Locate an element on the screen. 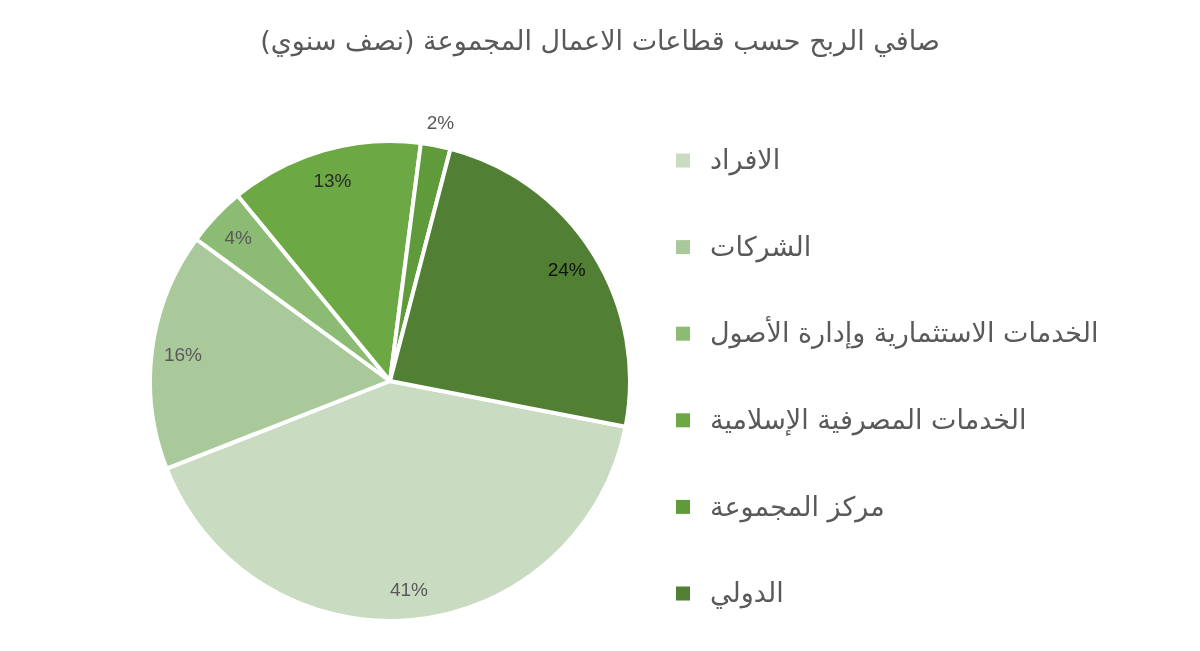 The width and height of the screenshot is (1200, 651). data-label: 13% is located at coordinates (332, 180).